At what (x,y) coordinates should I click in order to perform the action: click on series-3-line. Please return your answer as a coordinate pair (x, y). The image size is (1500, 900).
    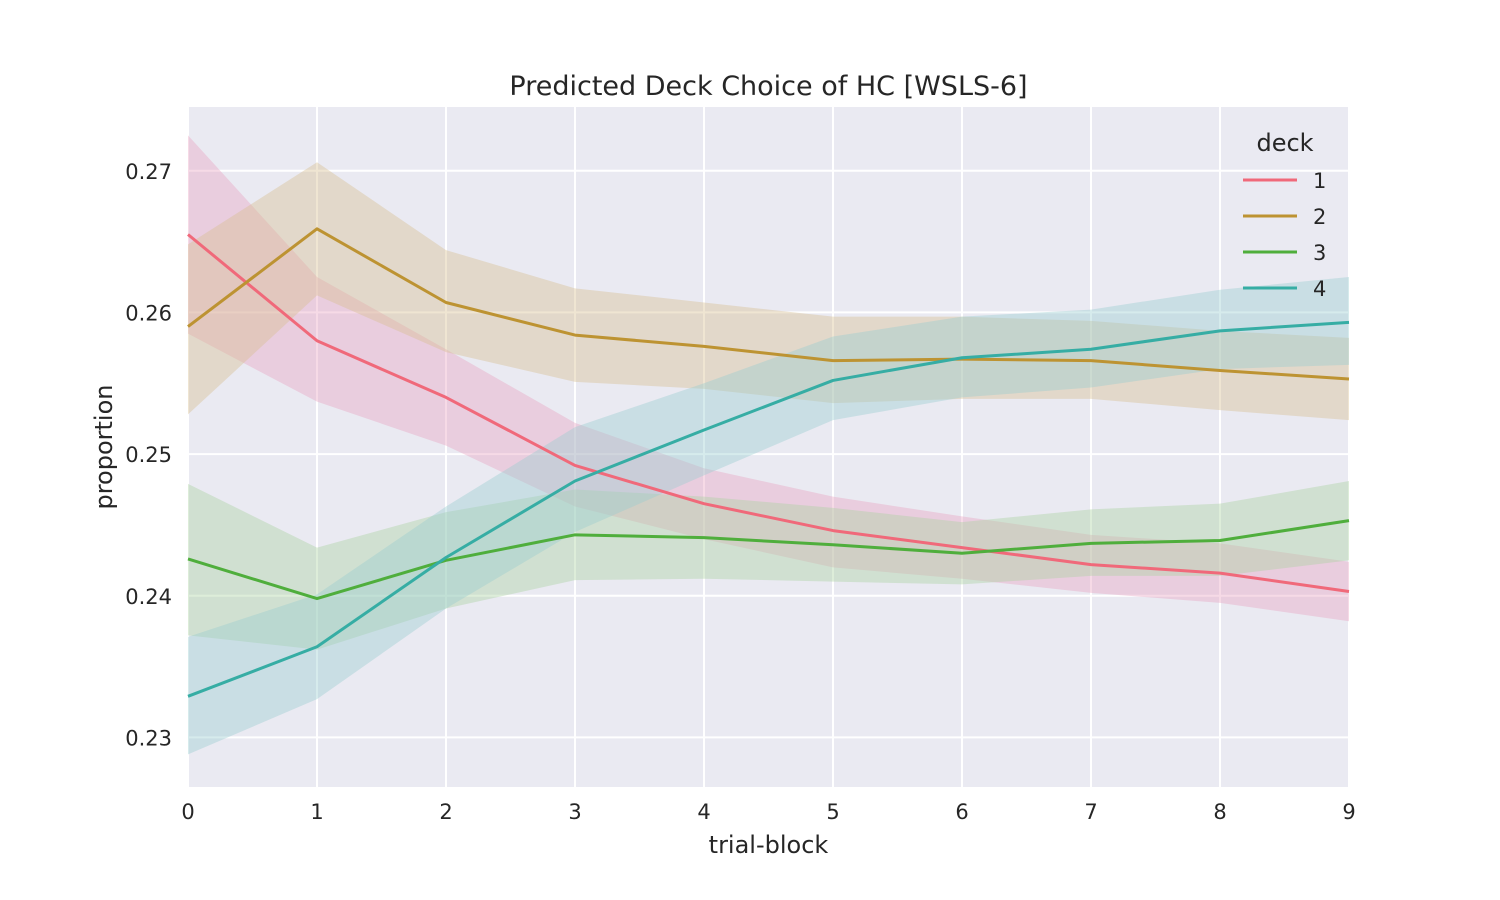
    Looking at the image, I should click on (768, 560).